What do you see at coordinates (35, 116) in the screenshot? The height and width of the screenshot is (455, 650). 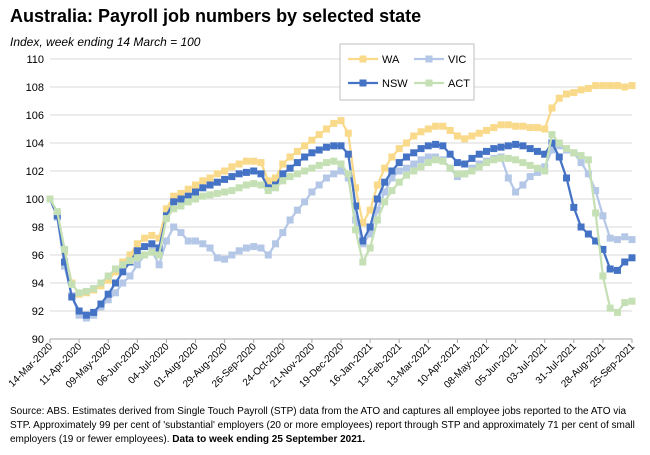 I see `y-tick-label: 106` at bounding box center [35, 116].